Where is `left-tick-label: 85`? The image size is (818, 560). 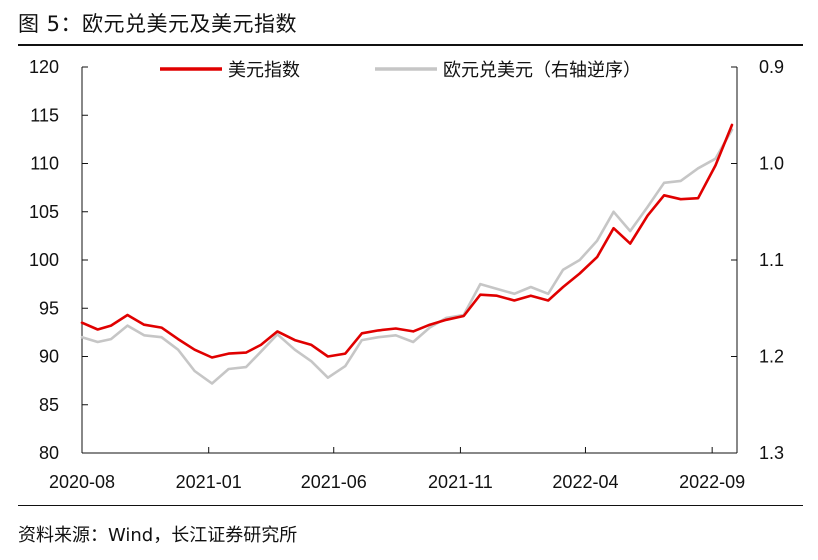
left-tick-label: 85 is located at coordinates (49, 405).